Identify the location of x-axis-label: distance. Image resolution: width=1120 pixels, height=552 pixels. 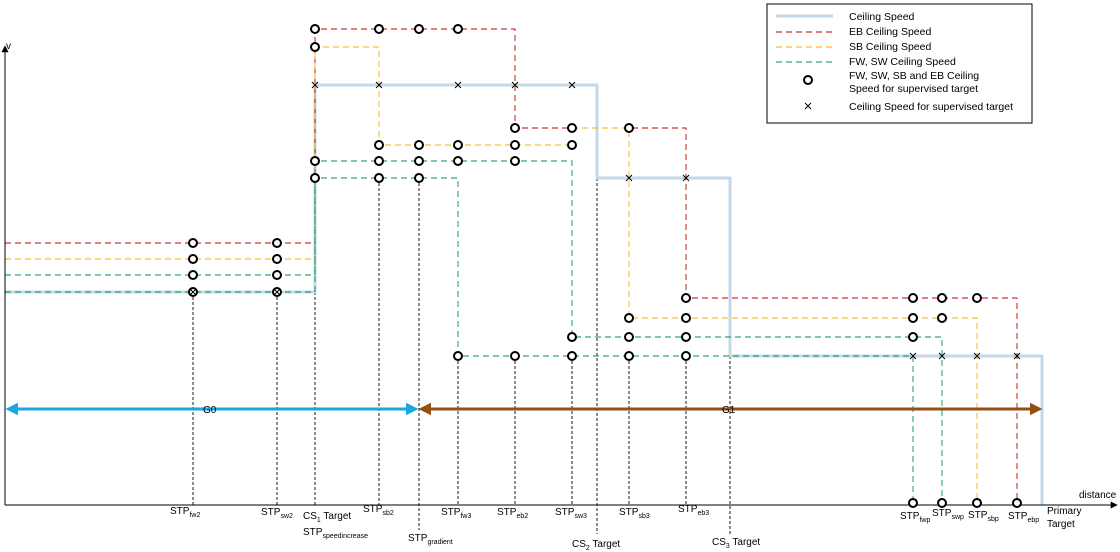
(1098, 495).